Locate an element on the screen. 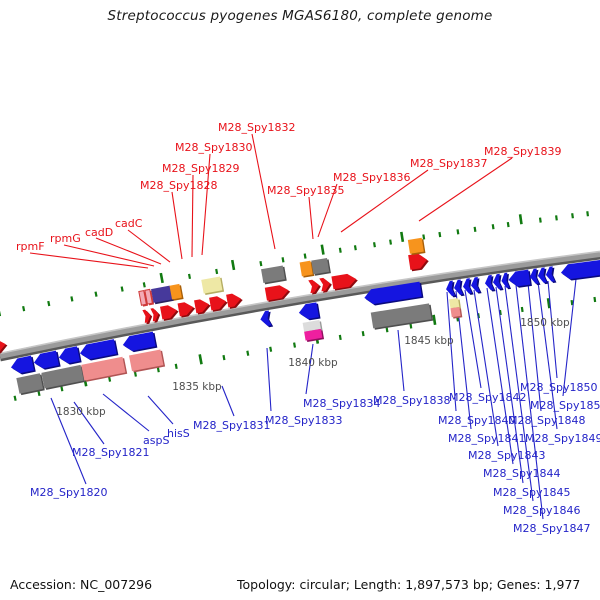 This screenshot has width=600, height=600. gene-label-forward: M28_Spy1837 is located at coordinates (448, 163).